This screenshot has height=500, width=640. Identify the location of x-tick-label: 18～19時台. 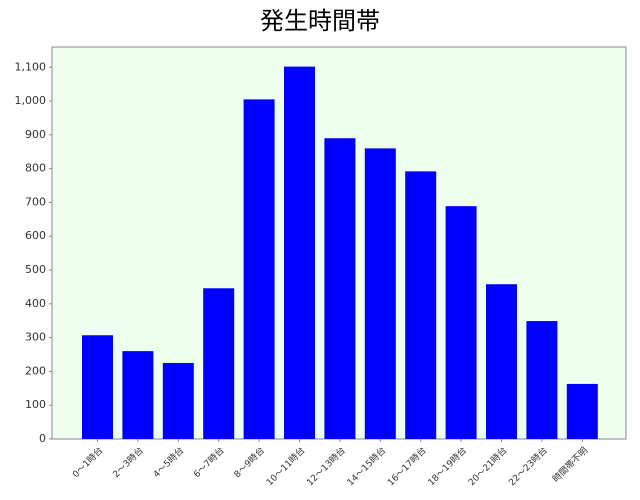
(447, 466).